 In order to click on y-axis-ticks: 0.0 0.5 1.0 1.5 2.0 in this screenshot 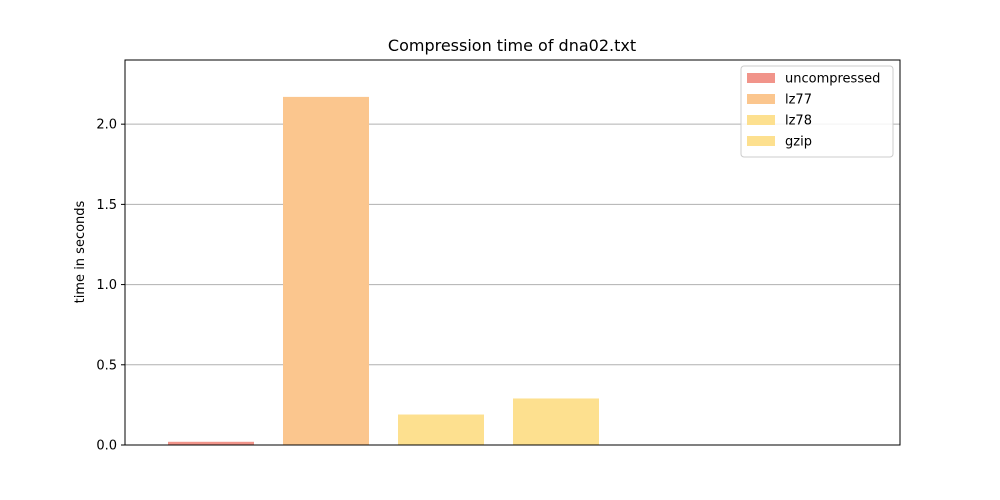, I will do `click(110, 286)`.